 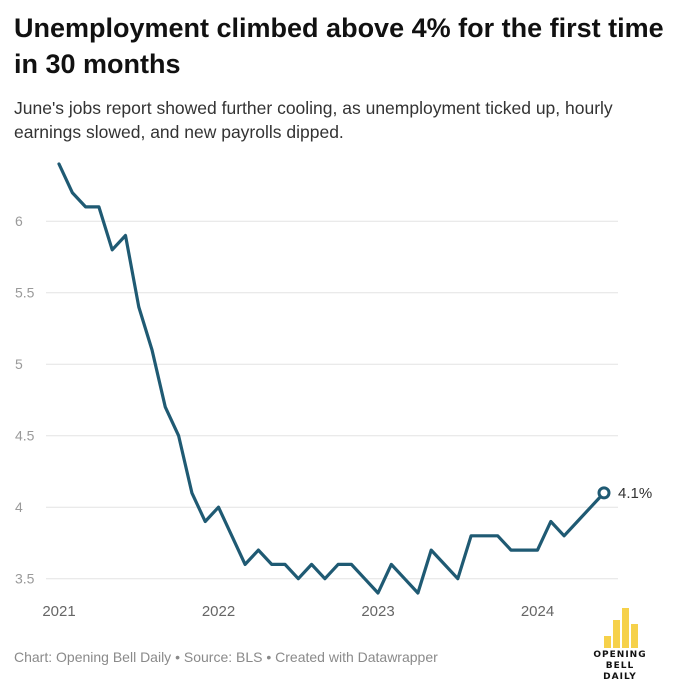 I want to click on end-point-marker, so click(x=604, y=493).